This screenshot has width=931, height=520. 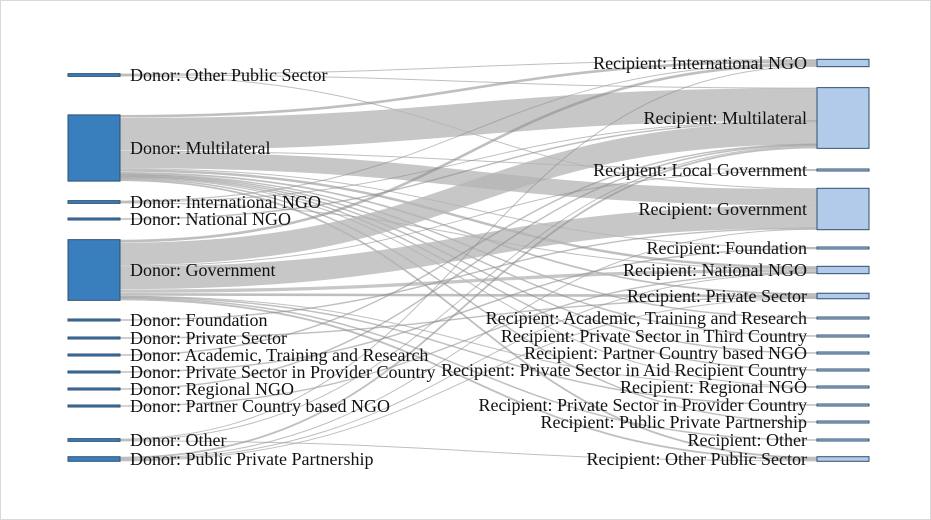 What do you see at coordinates (843, 296) in the screenshot?
I see `target-node-recipient-private-sector` at bounding box center [843, 296].